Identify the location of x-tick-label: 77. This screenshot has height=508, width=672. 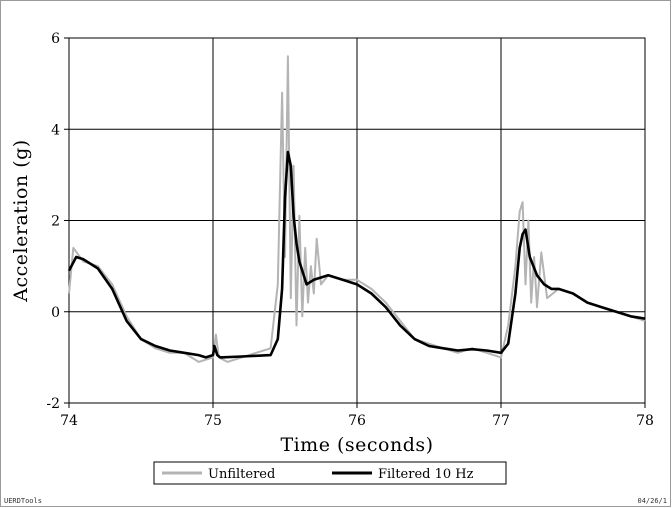
(501, 421).